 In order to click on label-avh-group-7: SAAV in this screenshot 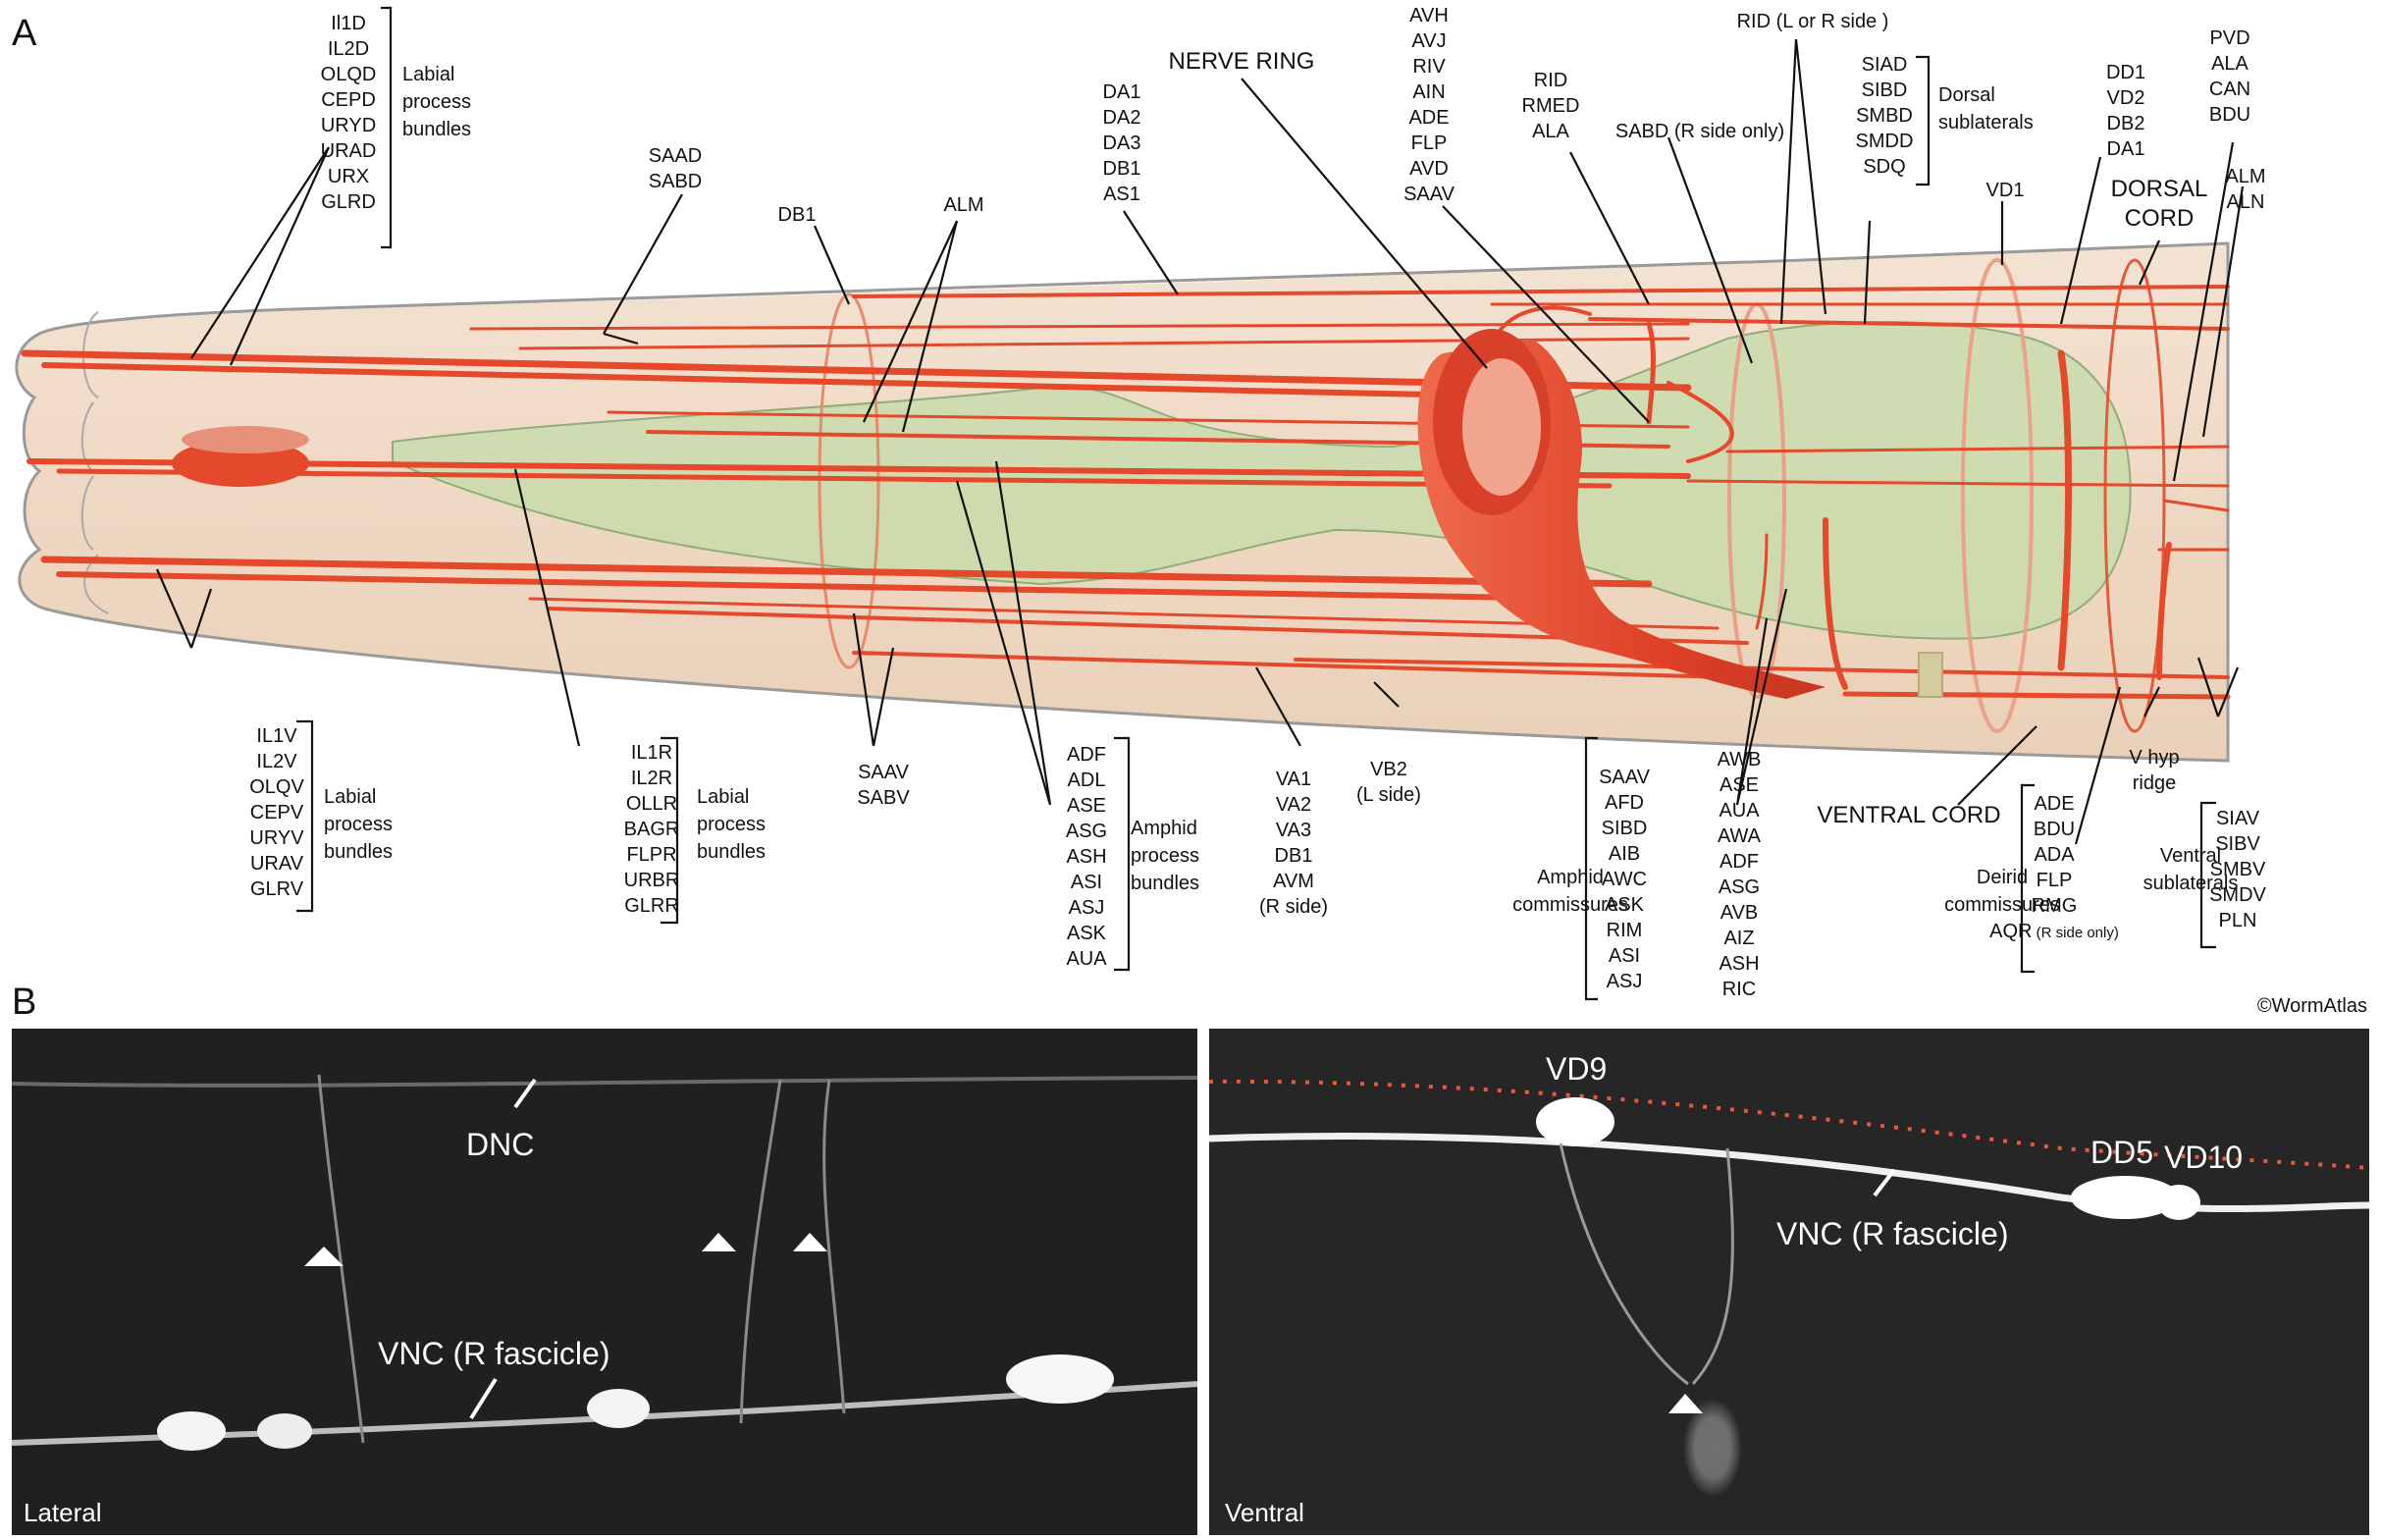, I will do `click(1429, 194)`.